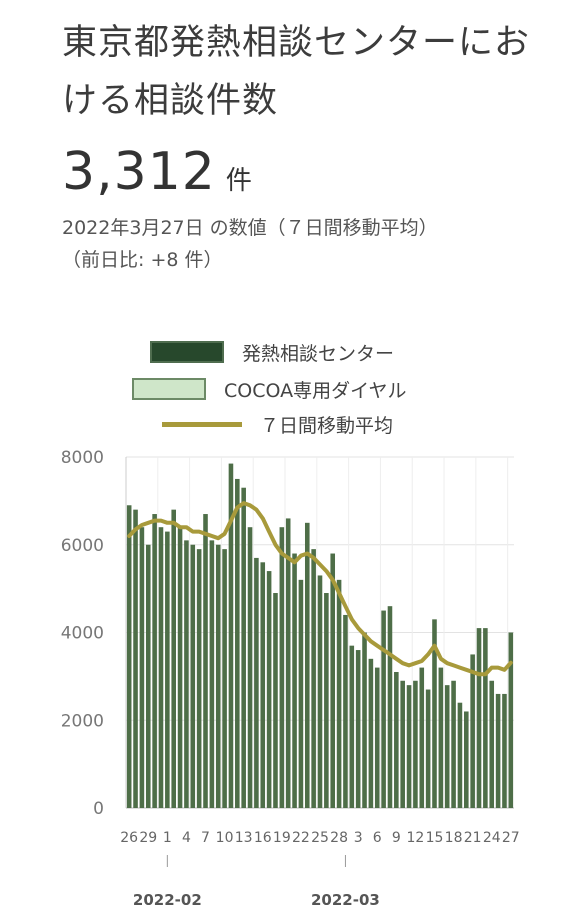 The height and width of the screenshot is (917, 564). Describe the element at coordinates (98, 809) in the screenshot. I see `y-tick-label: 0` at that location.